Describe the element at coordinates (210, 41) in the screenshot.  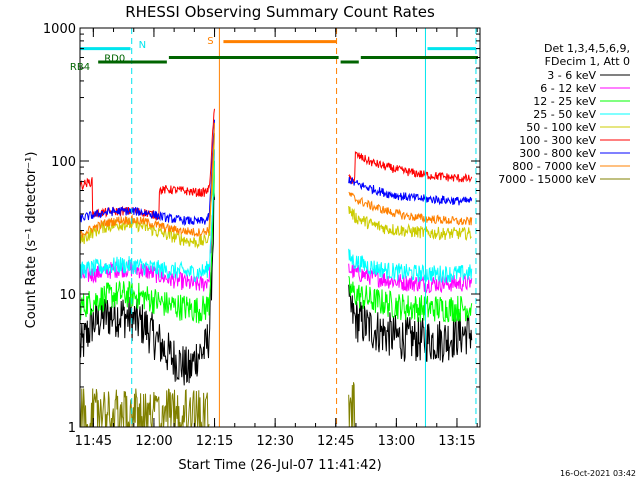
I see `flag-label: S` at that location.